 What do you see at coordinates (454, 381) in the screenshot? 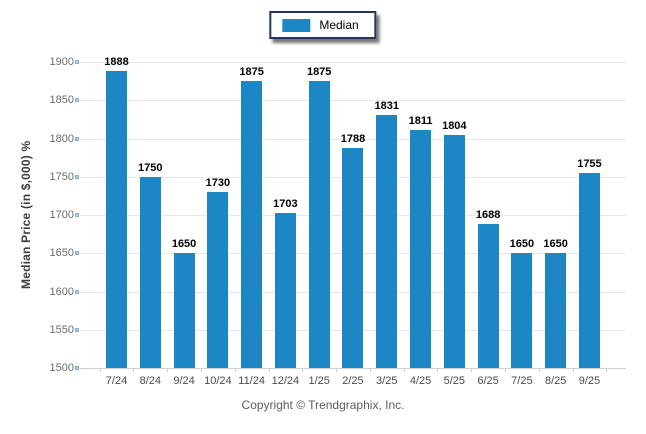
I see `x-tick-label: 5/25` at bounding box center [454, 381].